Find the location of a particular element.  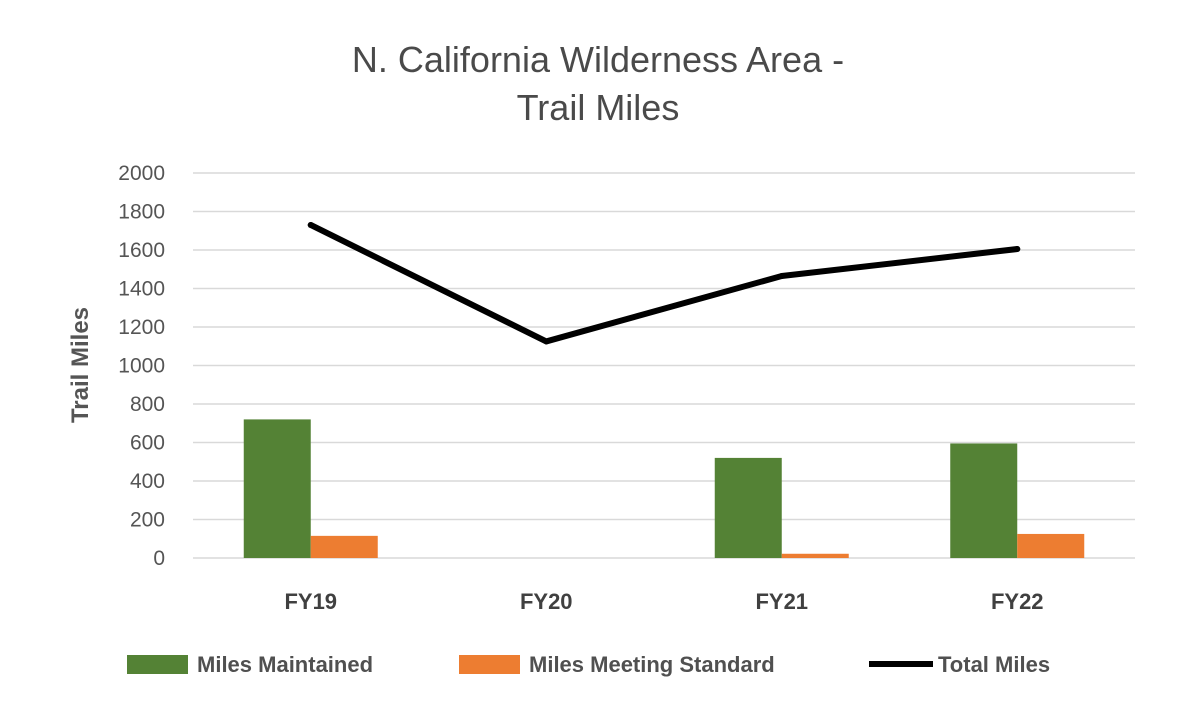

bar-miles-maintained-fy19 is located at coordinates (277, 488).